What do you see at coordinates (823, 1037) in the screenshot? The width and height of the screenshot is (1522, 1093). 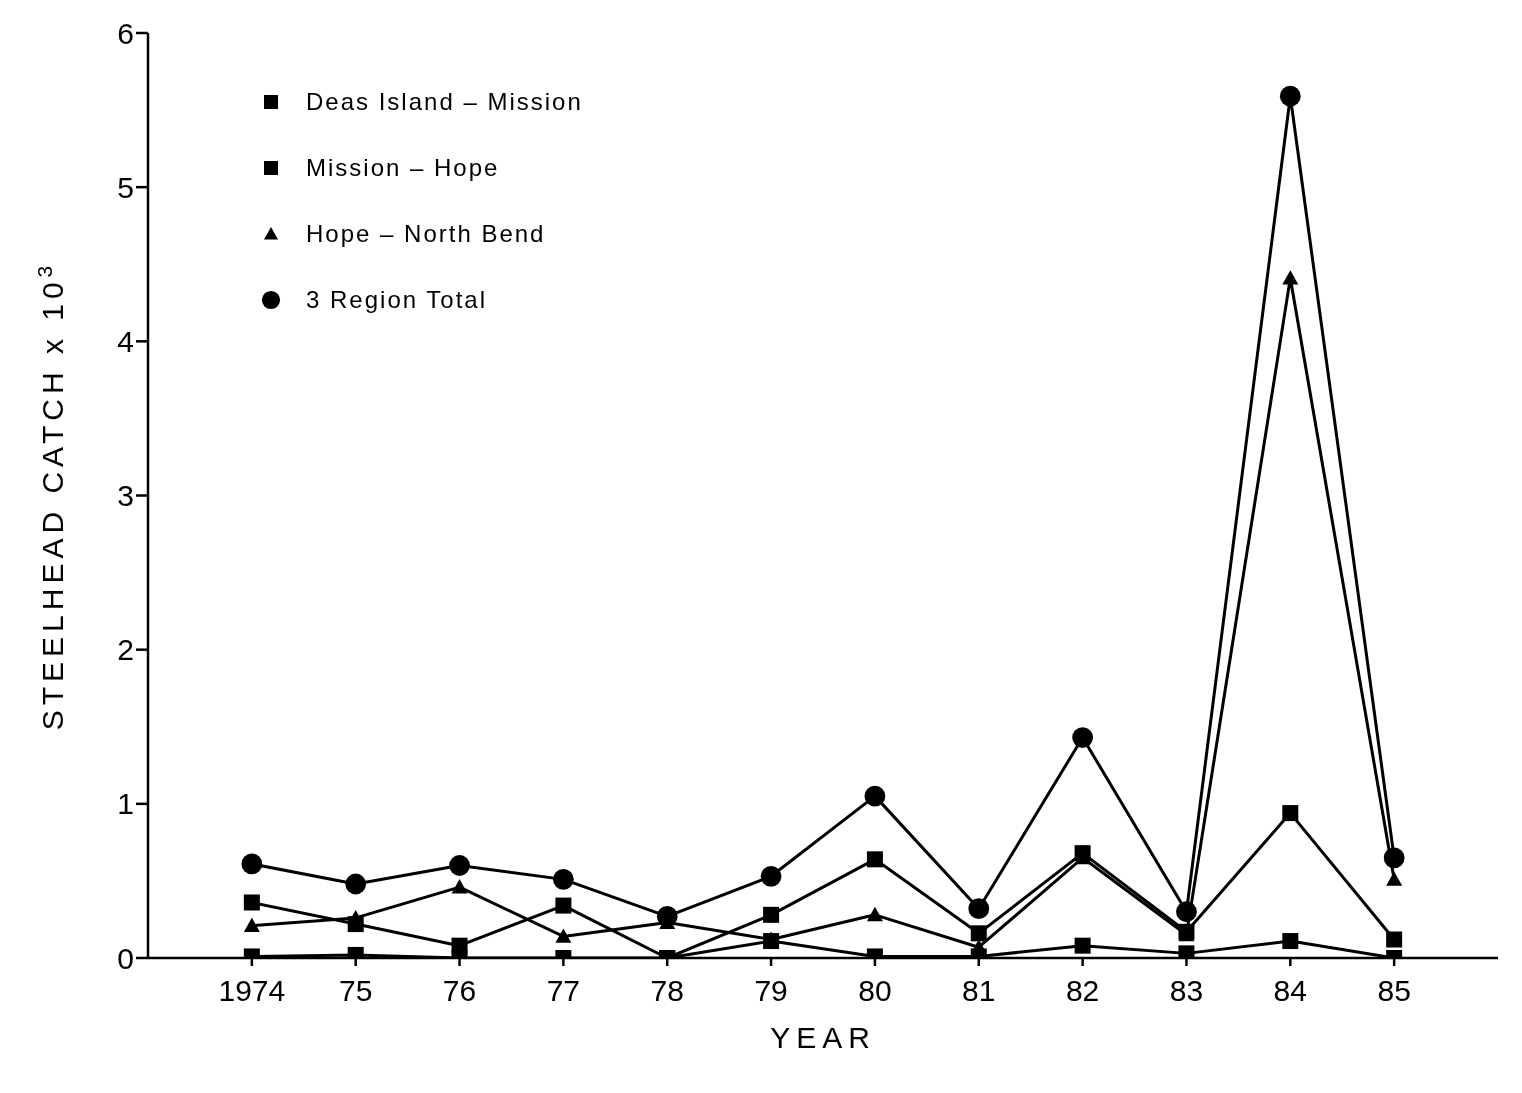 I see `x-axis-title: YEAR` at bounding box center [823, 1037].